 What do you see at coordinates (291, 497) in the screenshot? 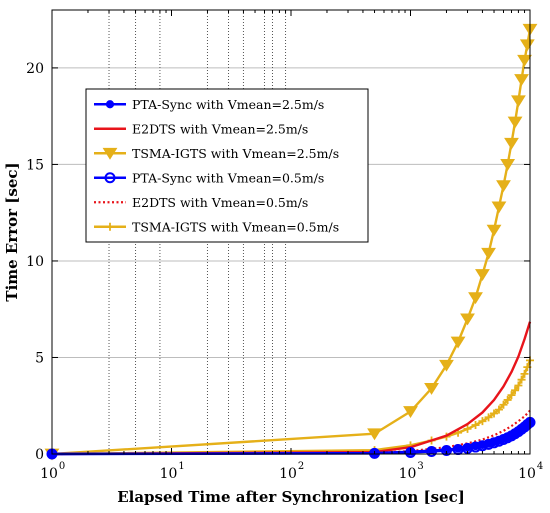
I see `x-axis-title: Elapsed Time after Synchronization [sec]` at bounding box center [291, 497].